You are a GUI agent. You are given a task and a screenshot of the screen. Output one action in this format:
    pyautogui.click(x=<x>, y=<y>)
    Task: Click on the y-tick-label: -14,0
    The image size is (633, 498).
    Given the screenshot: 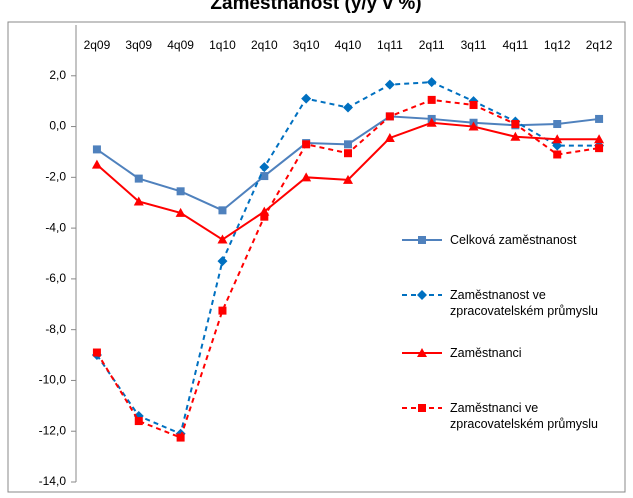 What is the action you would take?
    pyautogui.click(x=53, y=481)
    